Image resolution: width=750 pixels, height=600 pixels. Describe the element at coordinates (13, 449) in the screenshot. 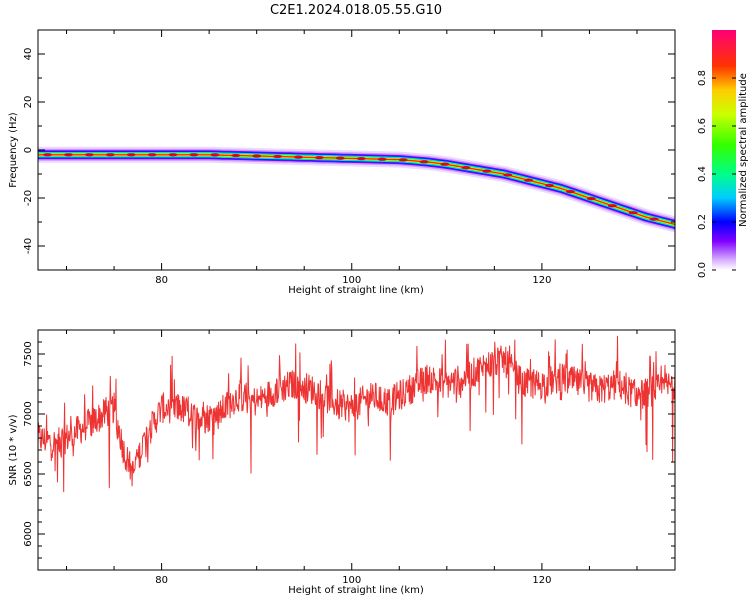

I see `snr-ylabel: SNR (10 * v/v)` at that location.